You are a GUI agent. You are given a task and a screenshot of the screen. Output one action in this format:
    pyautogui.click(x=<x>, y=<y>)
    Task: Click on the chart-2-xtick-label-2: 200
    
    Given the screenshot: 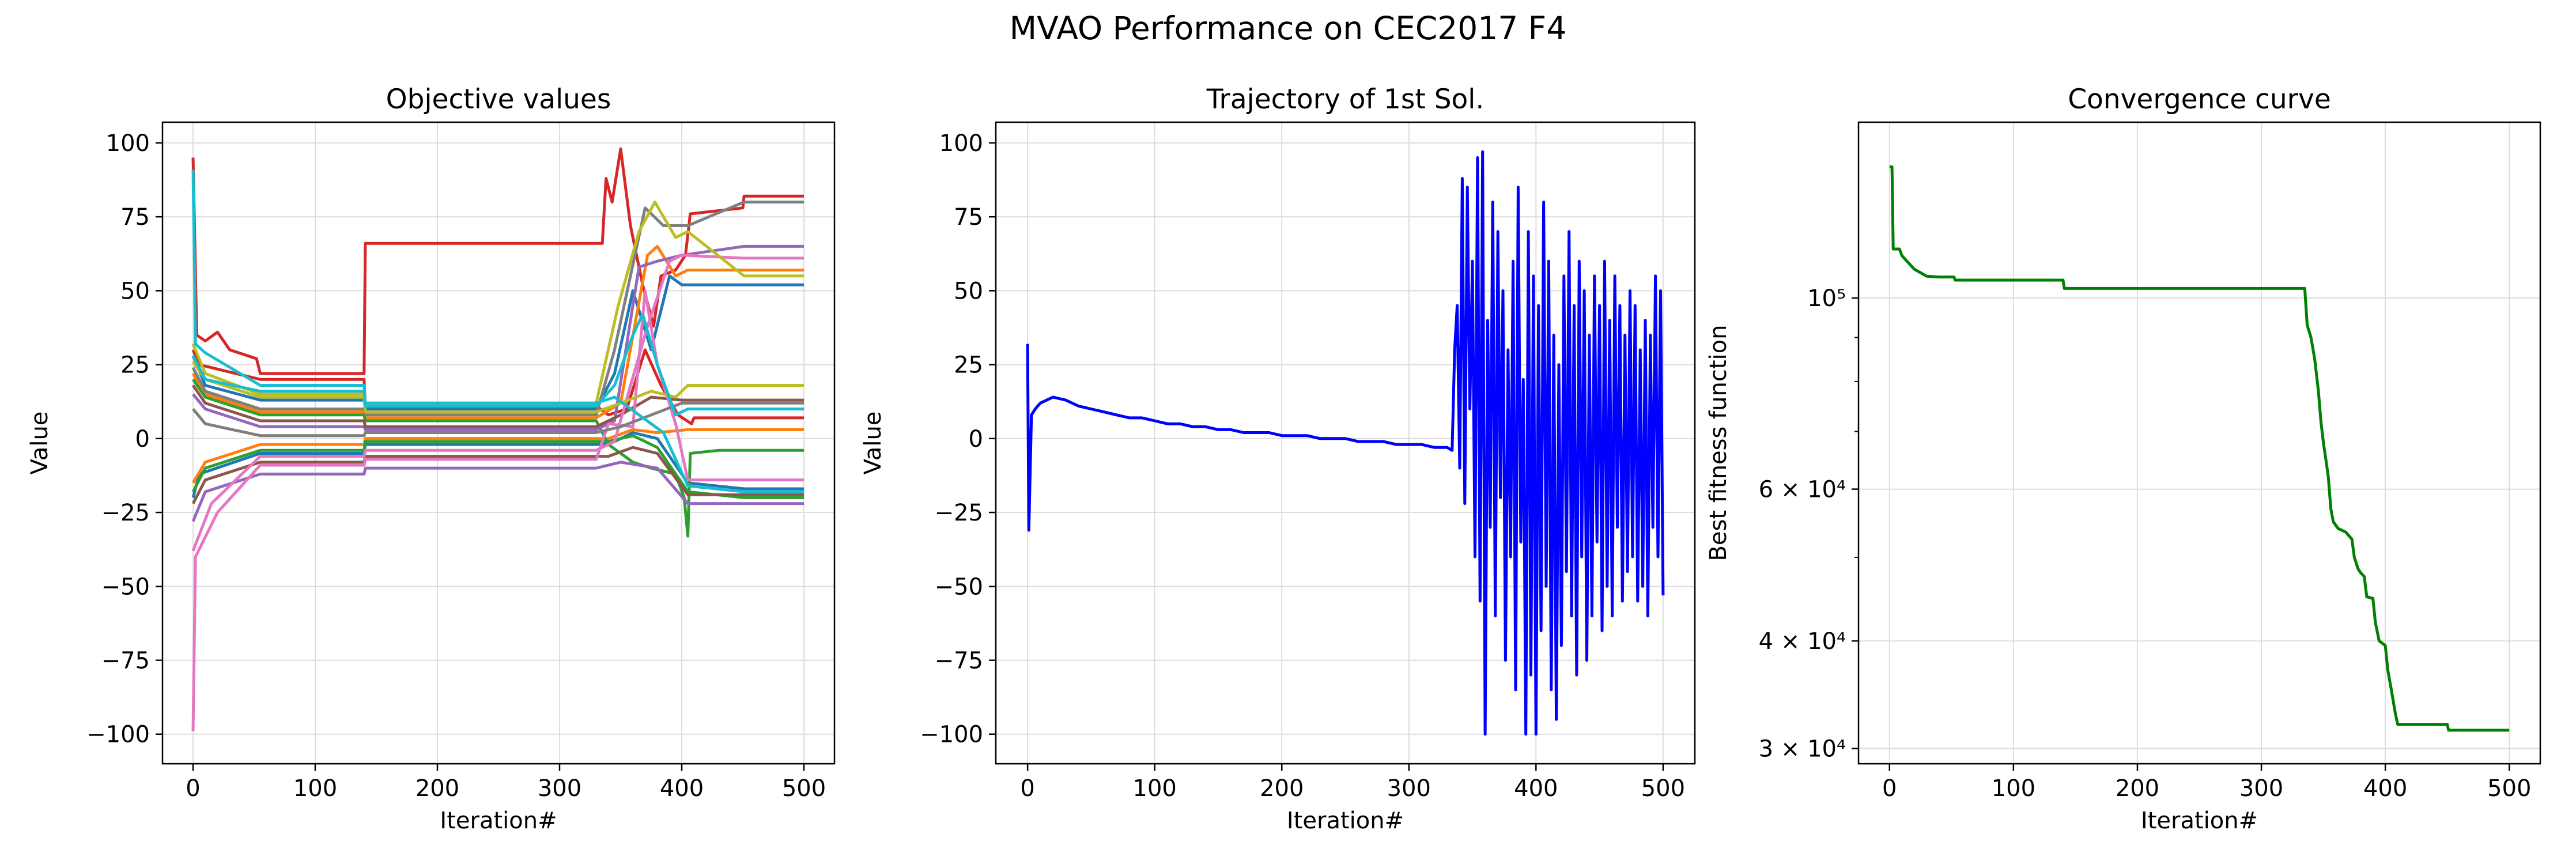 What is the action you would take?
    pyautogui.click(x=2137, y=788)
    